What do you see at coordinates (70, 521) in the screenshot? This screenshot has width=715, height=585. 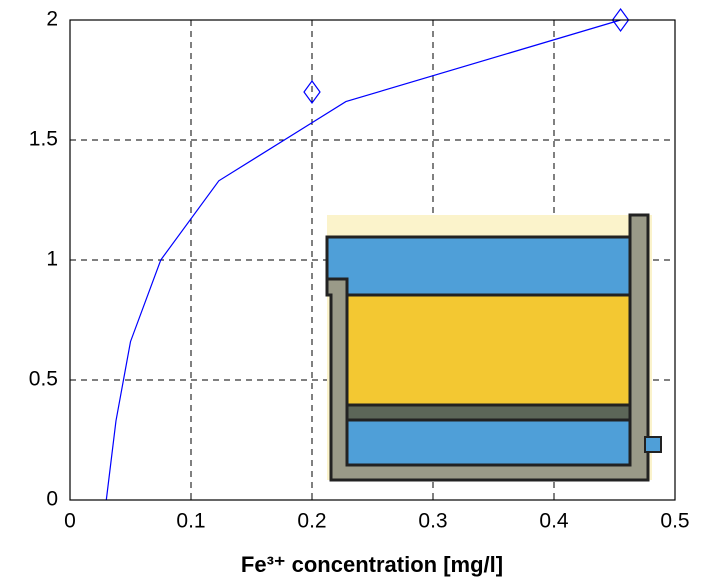 I see `x-tick-label: 0` at bounding box center [70, 521].